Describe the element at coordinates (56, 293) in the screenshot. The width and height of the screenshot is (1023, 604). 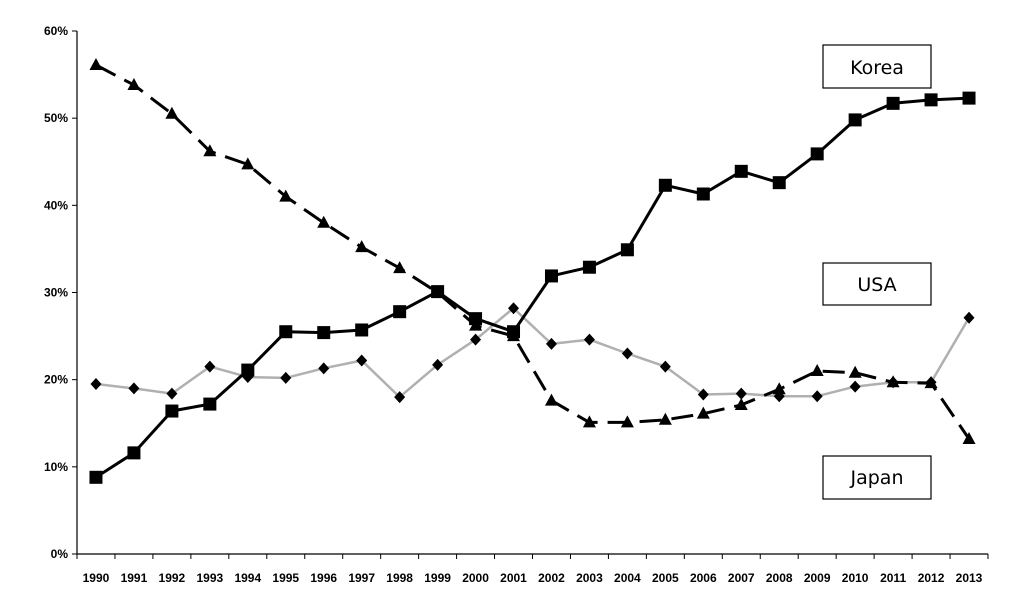
I see `y-tick-label: 30%` at that location.